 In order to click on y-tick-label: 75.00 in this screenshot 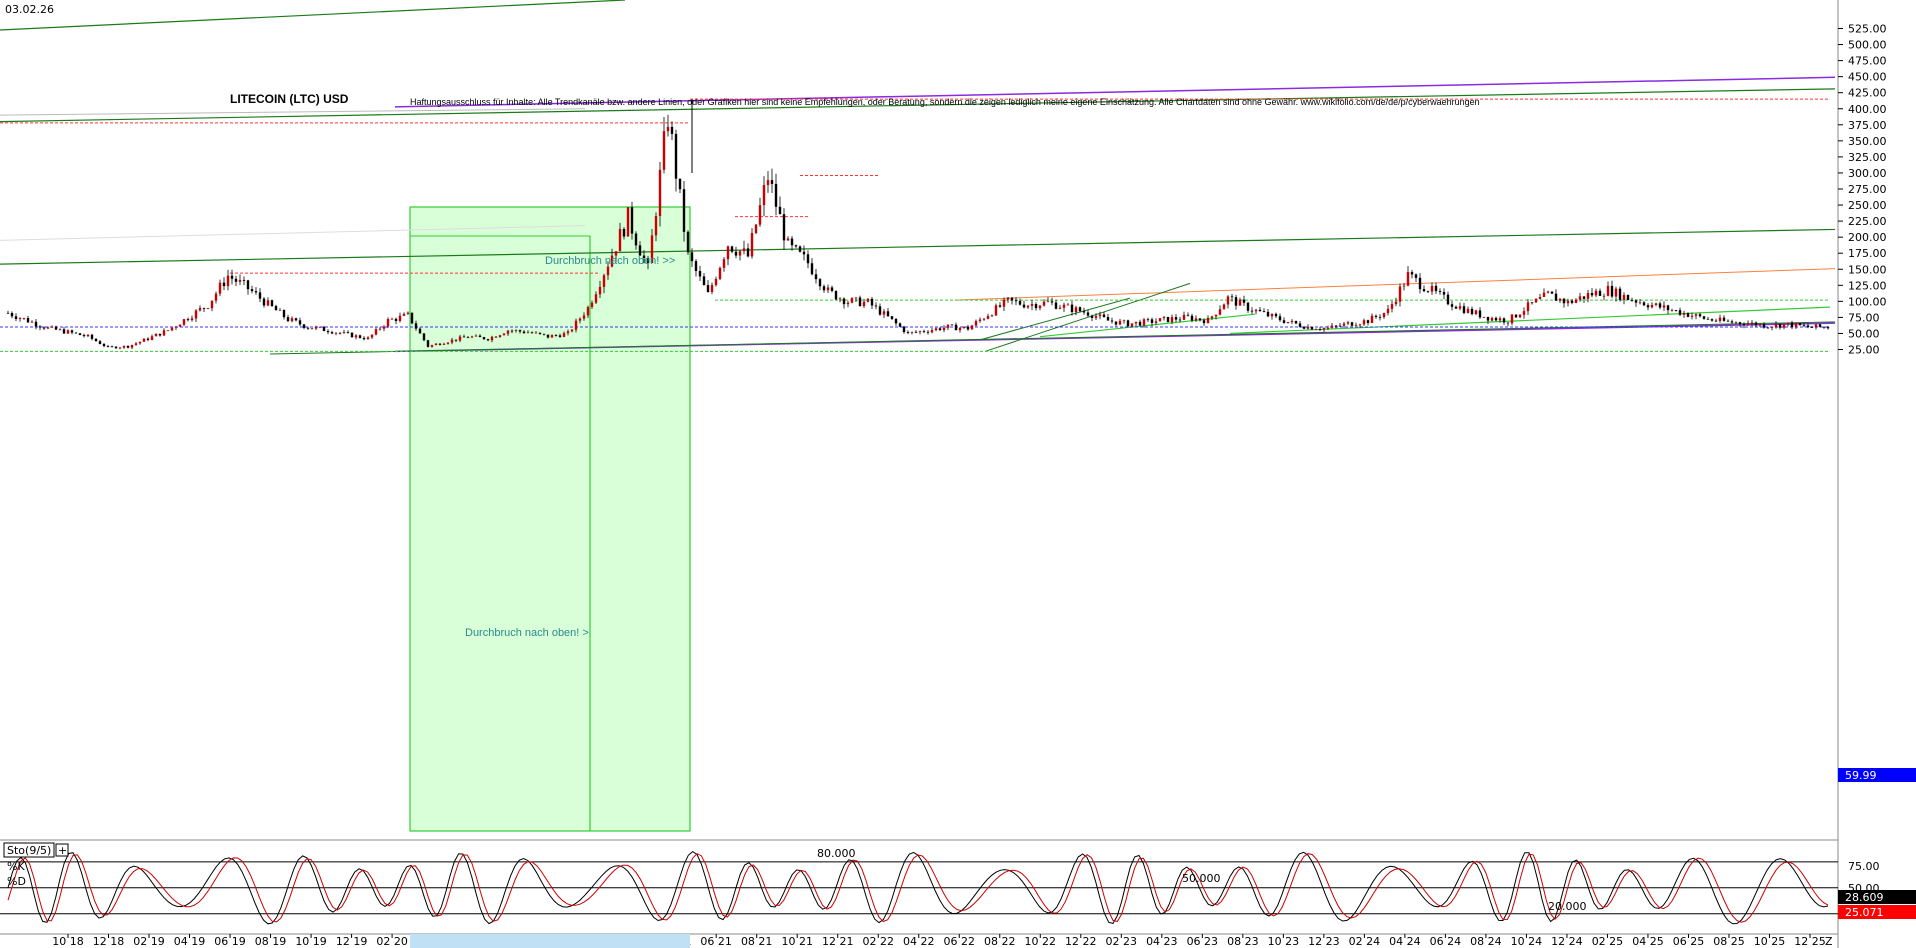, I will do `click(1864, 317)`.